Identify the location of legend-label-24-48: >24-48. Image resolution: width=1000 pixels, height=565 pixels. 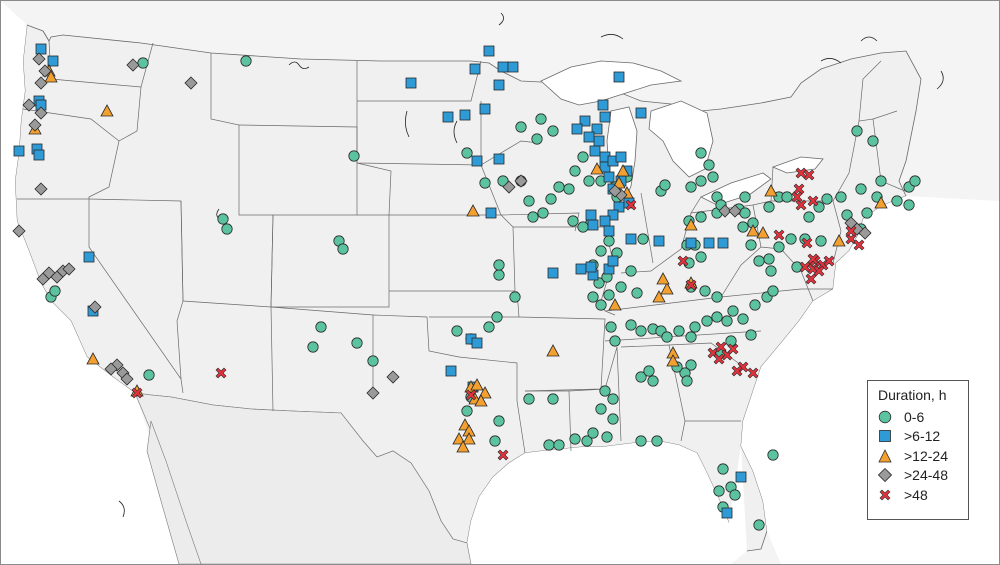
(926, 475).